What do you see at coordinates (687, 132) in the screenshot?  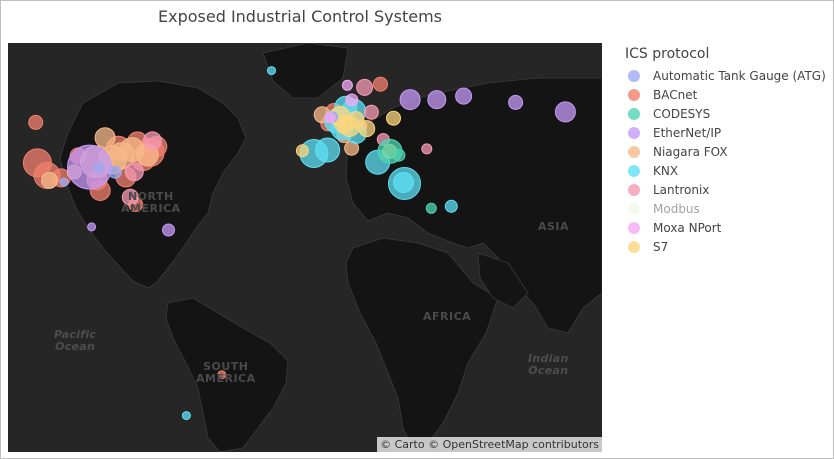 I see `legend-label: EtherNet/IP` at bounding box center [687, 132].